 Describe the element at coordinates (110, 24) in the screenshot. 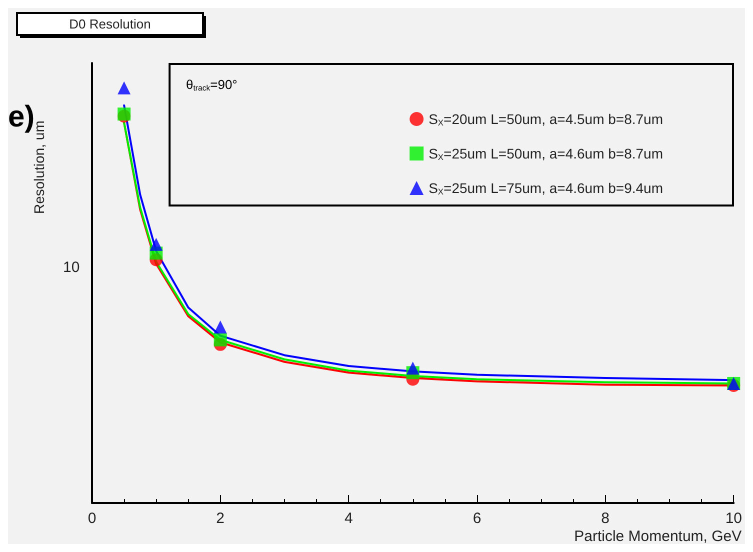

I see `chart-title: D0 Resolution` at that location.